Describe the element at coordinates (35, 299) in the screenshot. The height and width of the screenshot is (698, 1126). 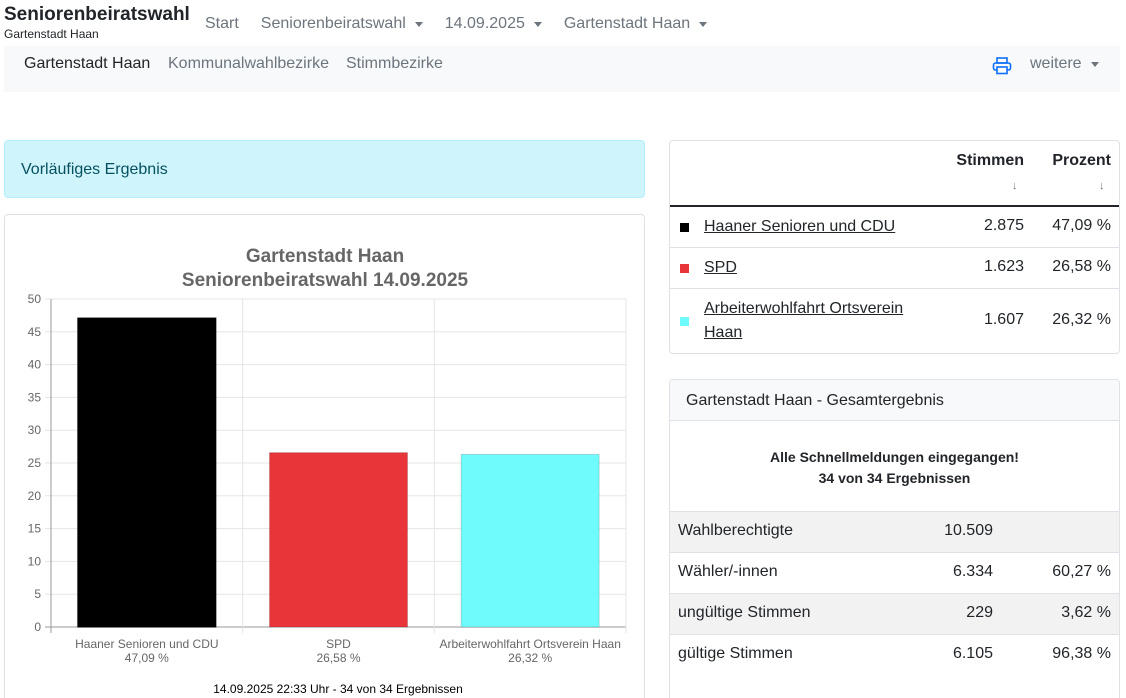
I see `y-tick-label: 50` at that location.